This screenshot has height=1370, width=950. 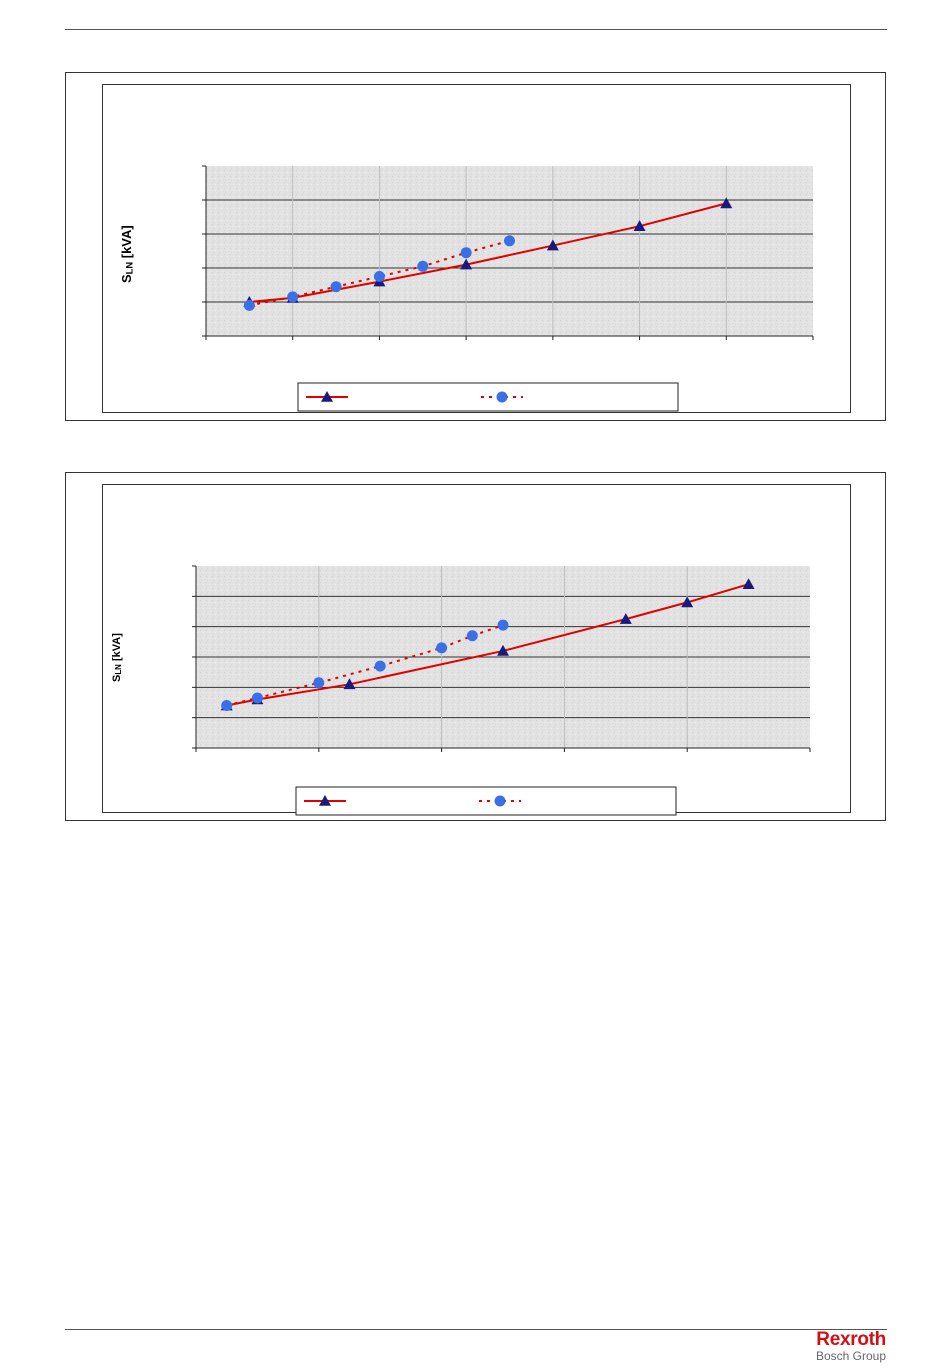 I want to click on header-rule, so click(x=476, y=29).